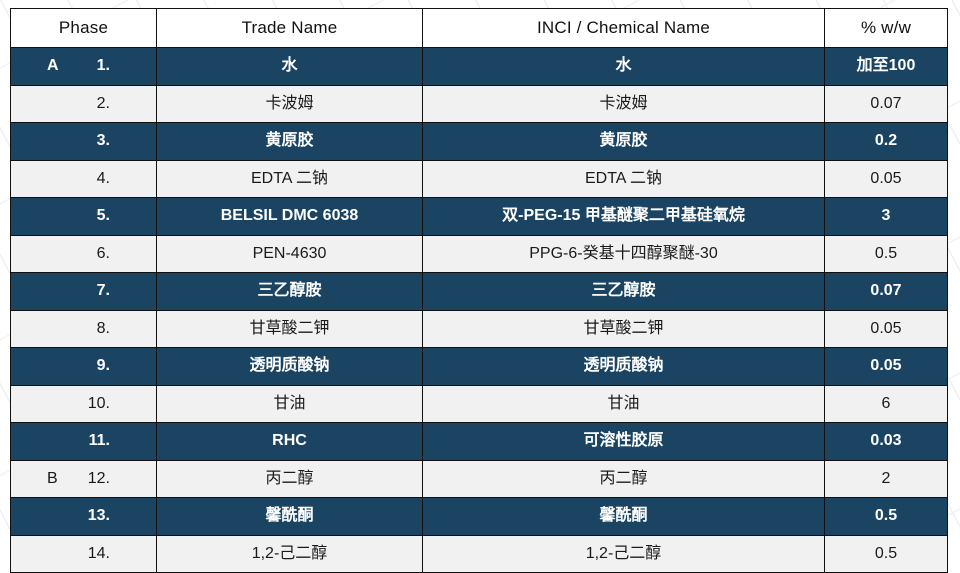 The image size is (960, 573). I want to click on cell-inci-name: 馨酰酮, so click(623, 516).